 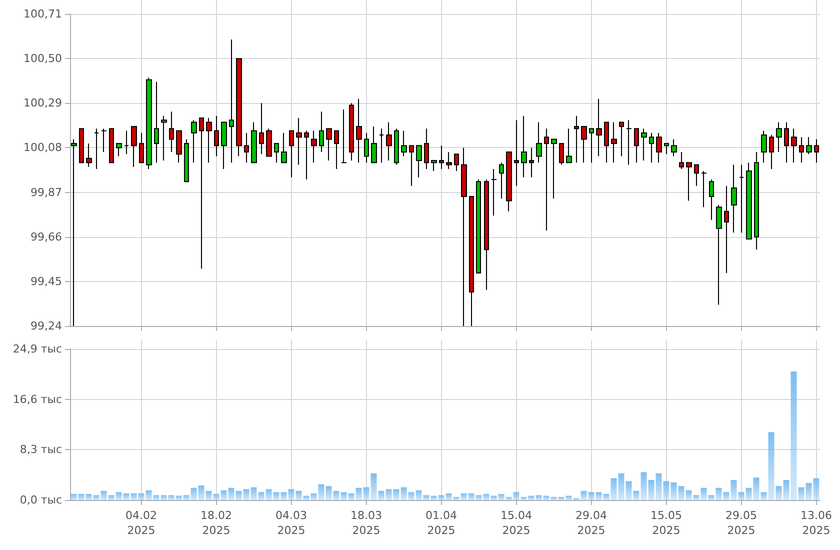 What do you see at coordinates (141, 523) in the screenshot?
I see `x-tick-label: 04.02 2025` at bounding box center [141, 523].